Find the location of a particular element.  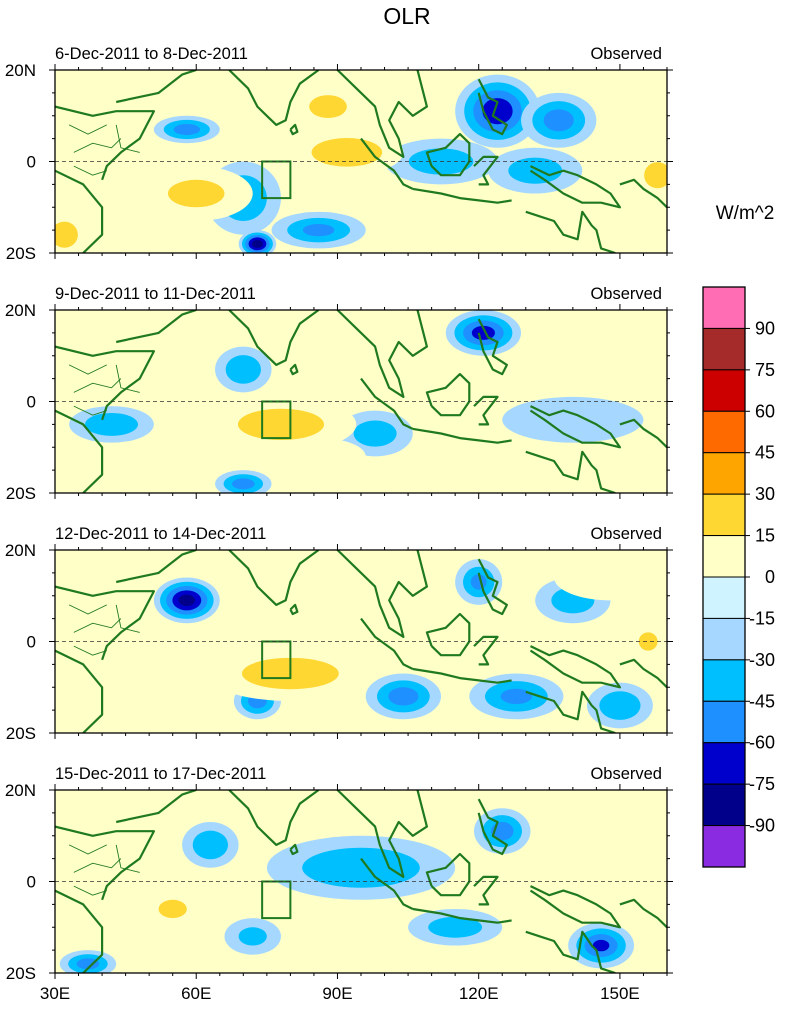

panel-left-title: 9-Dec-2011 to 11-Dec-2011 is located at coordinates (155, 294).